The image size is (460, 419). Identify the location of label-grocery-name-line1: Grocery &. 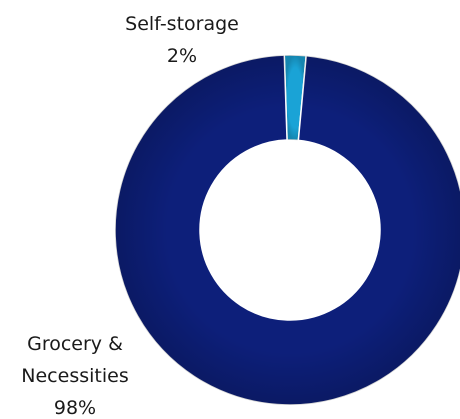
(75, 344).